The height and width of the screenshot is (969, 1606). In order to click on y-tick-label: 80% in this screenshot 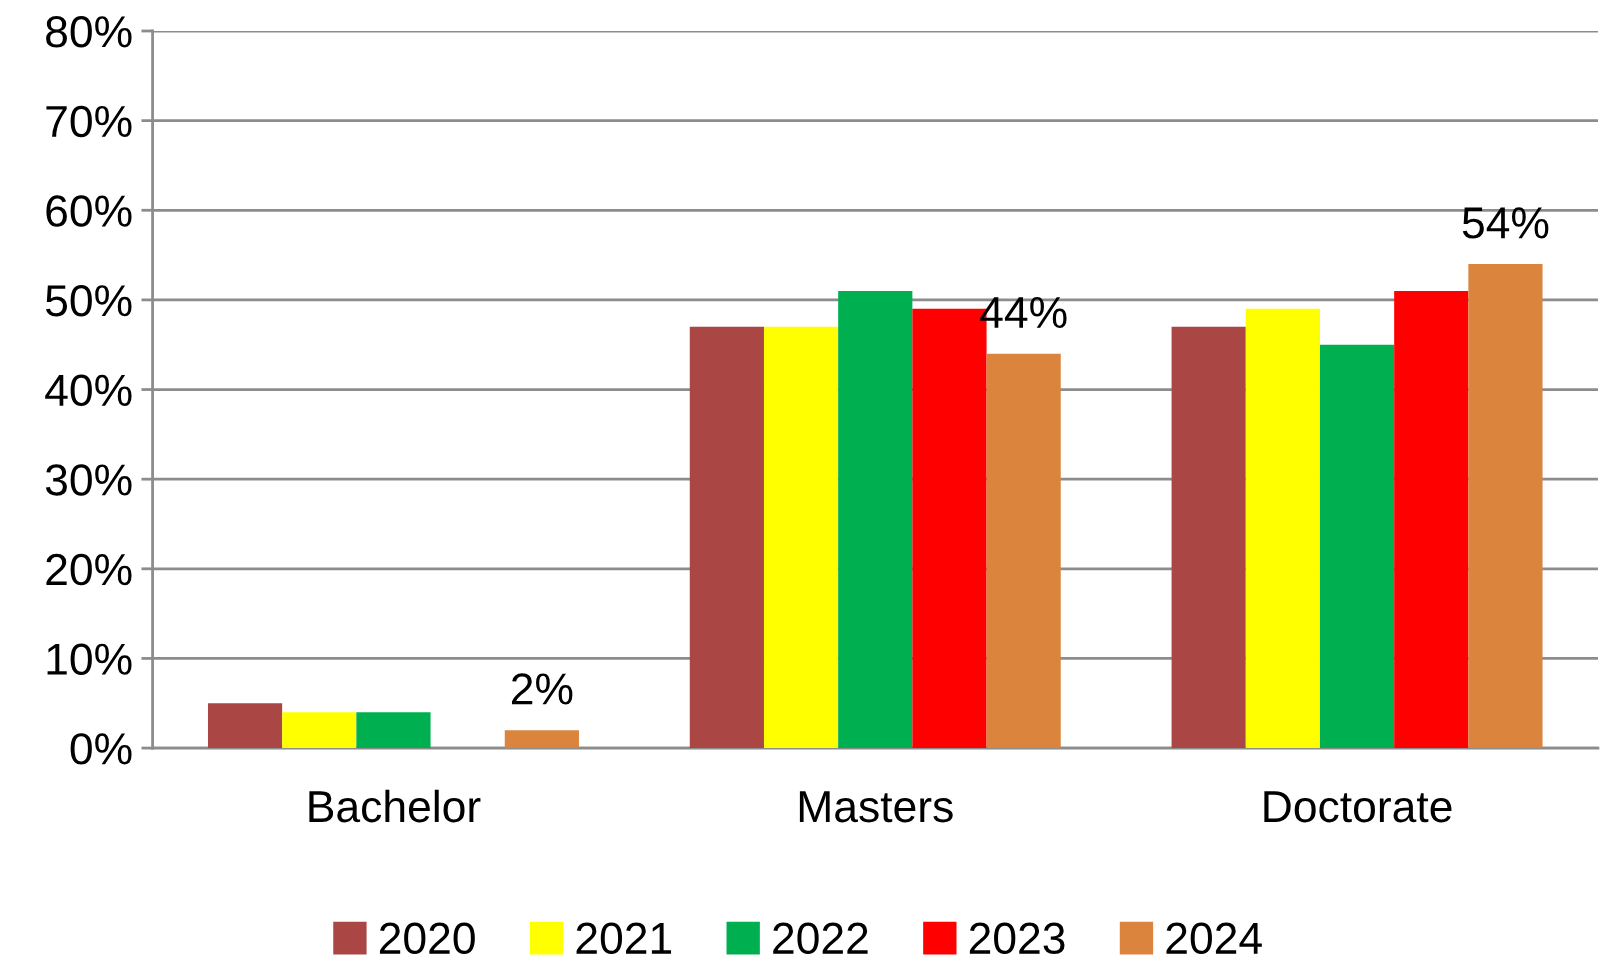, I will do `click(89, 32)`.